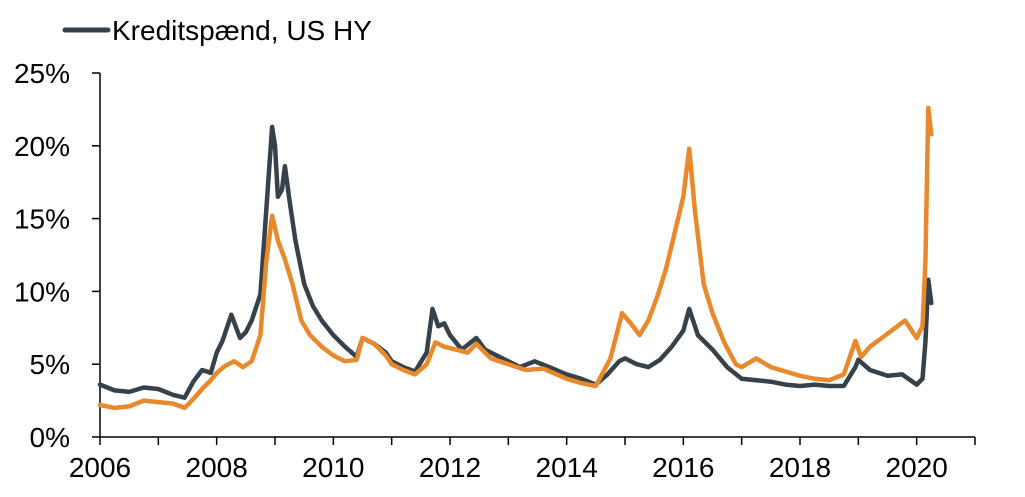 The height and width of the screenshot is (497, 1025). I want to click on legend-label-kreditspaend: Kreditspænd, US HY, so click(242, 30).